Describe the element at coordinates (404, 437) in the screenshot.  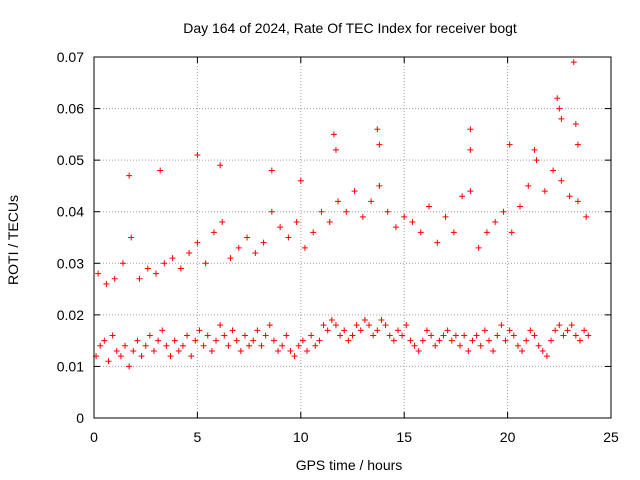
I see `x-tick-label: 15` at that location.